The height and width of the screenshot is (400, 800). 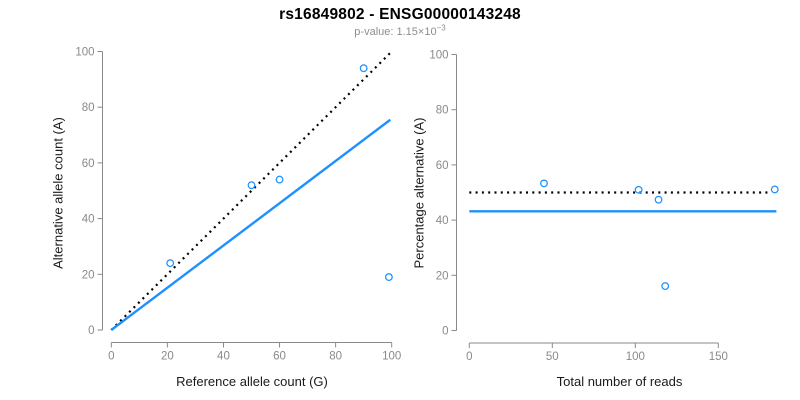 I want to click on left-plot-x-axis-label: Reference allele count (G), so click(x=252, y=381).